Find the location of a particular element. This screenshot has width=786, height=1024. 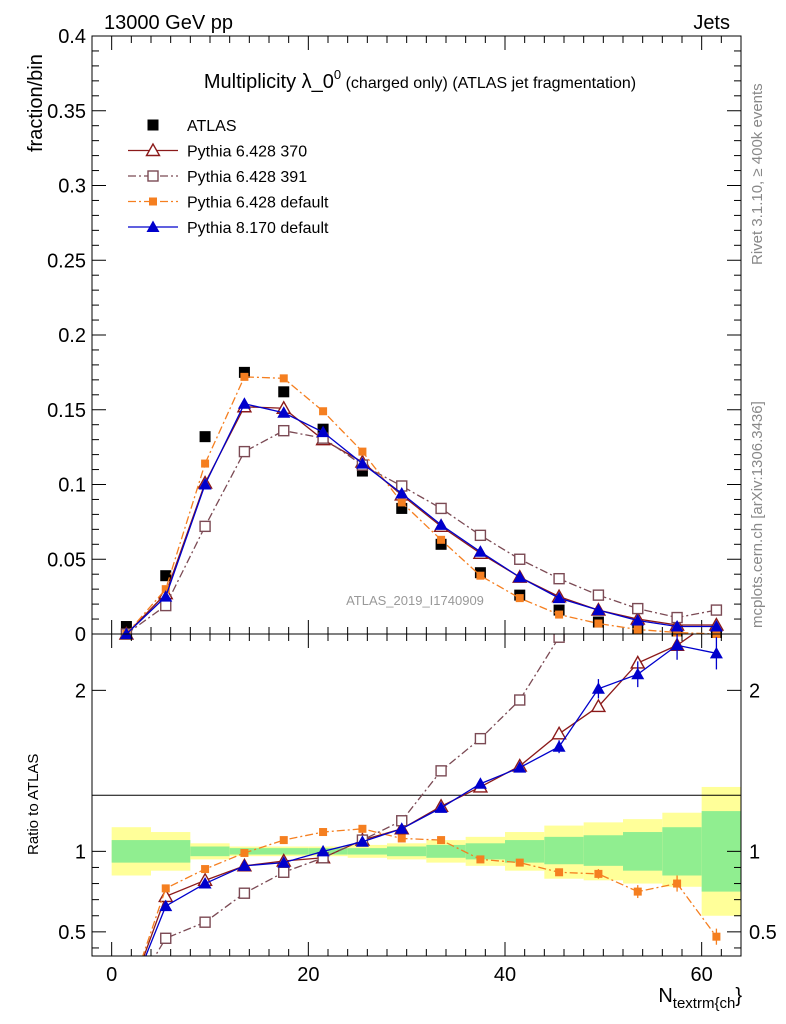

main-y-tick-label: 0.35 is located at coordinates (66, 112).